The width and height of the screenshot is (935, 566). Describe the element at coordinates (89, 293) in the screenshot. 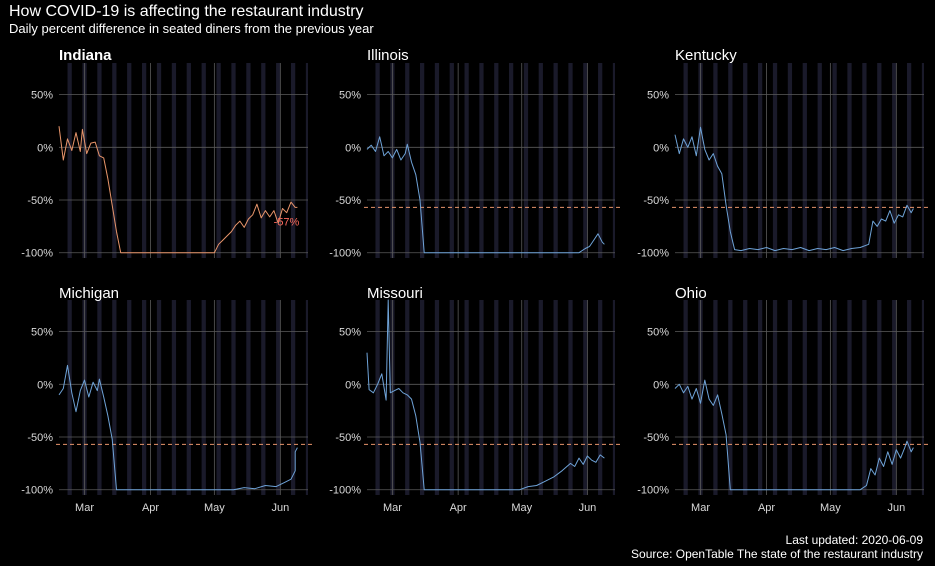

I see `panel-title-michigan: Michigan` at that location.